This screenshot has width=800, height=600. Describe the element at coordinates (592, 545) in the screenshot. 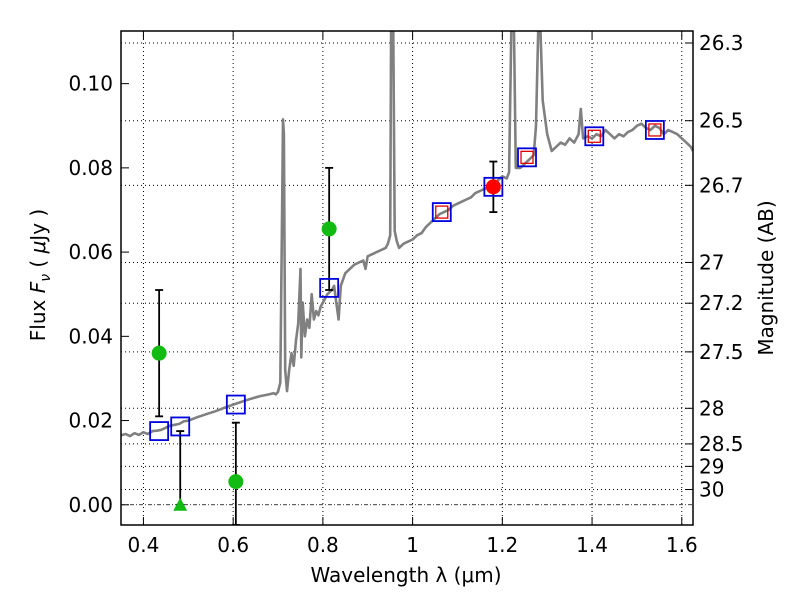

I see `x-tick-label: 1.4` at that location.